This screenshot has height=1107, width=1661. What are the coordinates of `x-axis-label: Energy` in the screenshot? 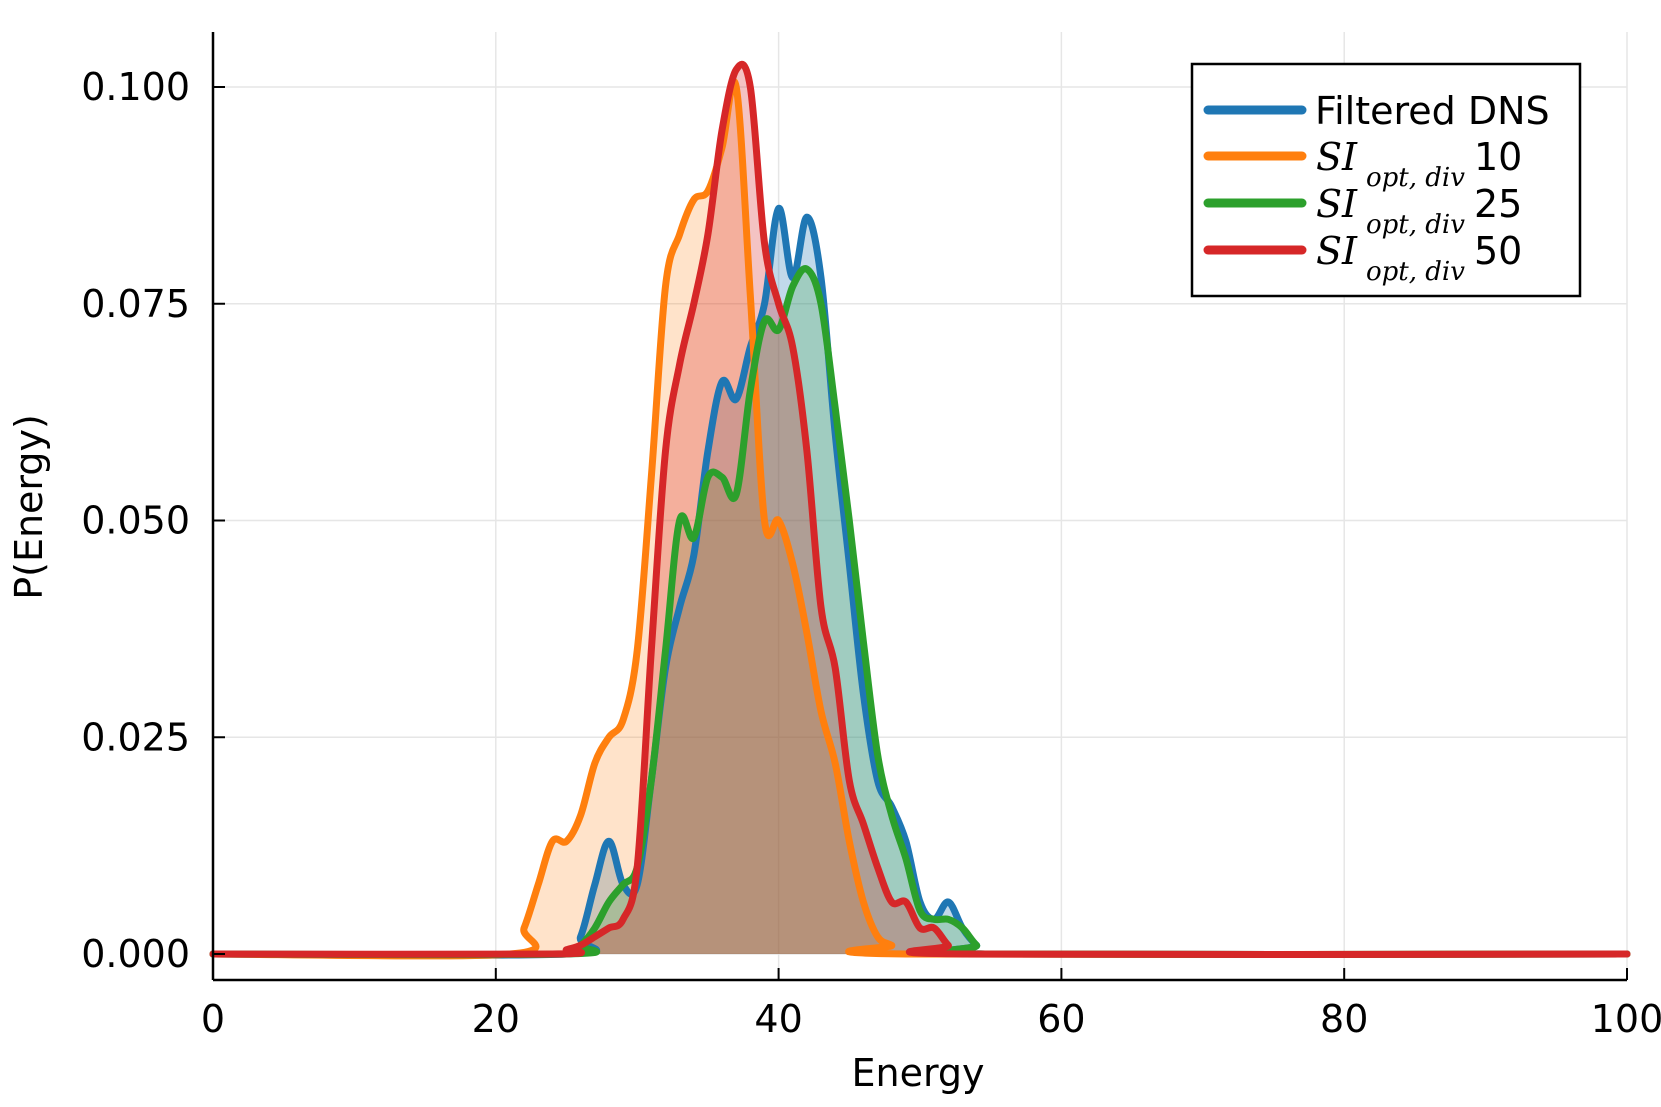 It's located at (917, 1073).